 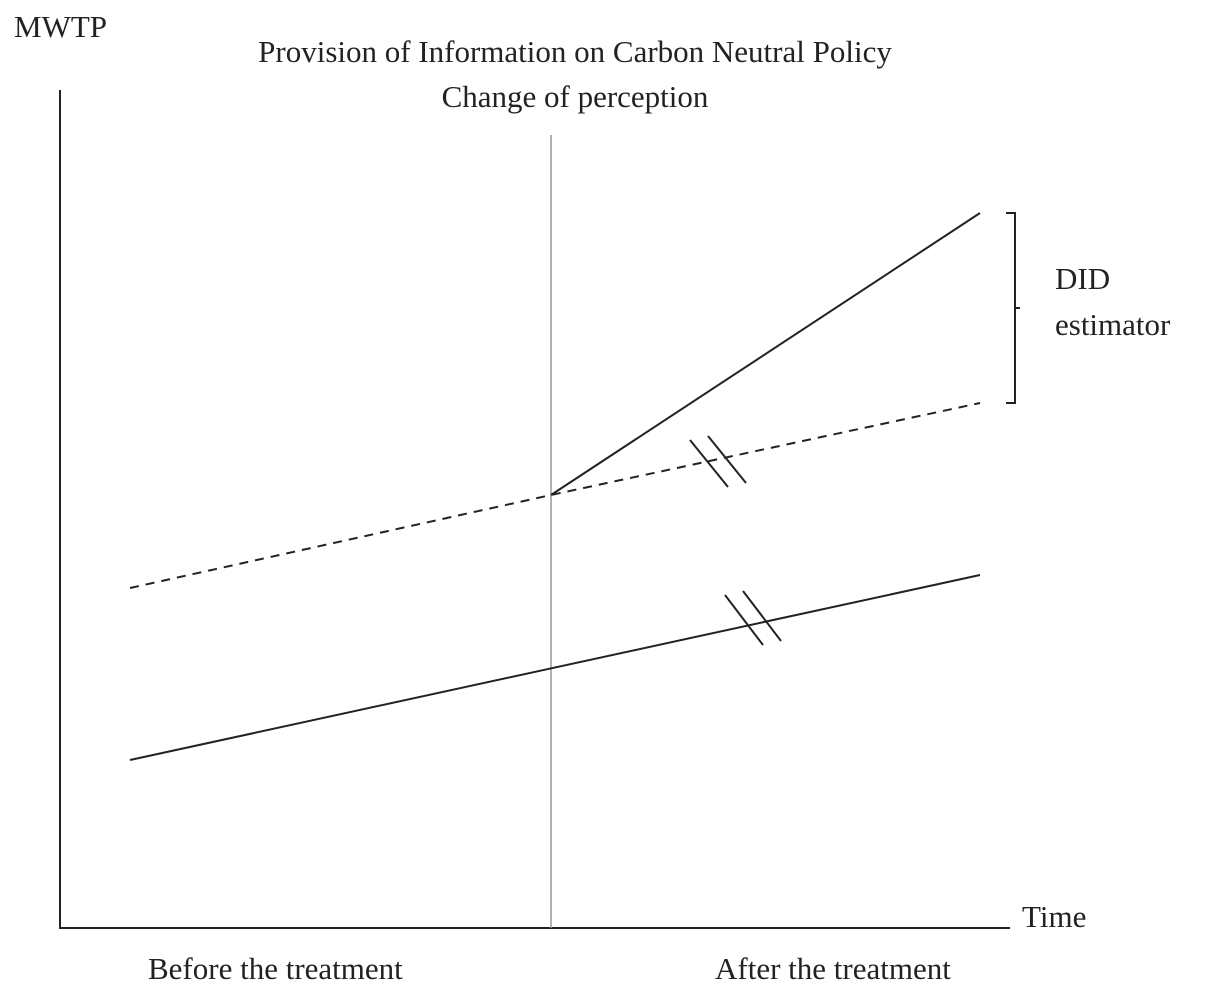 I want to click on counterfactual-line, so click(x=555, y=495).